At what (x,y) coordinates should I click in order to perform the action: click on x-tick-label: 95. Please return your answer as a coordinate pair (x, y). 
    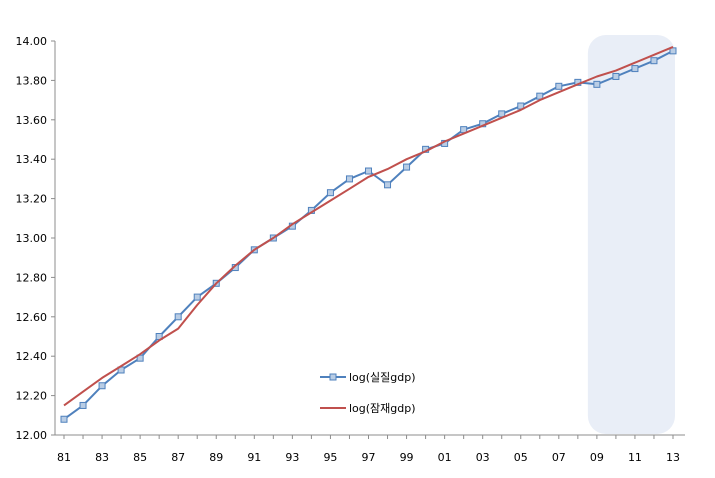
    Looking at the image, I should click on (330, 457).